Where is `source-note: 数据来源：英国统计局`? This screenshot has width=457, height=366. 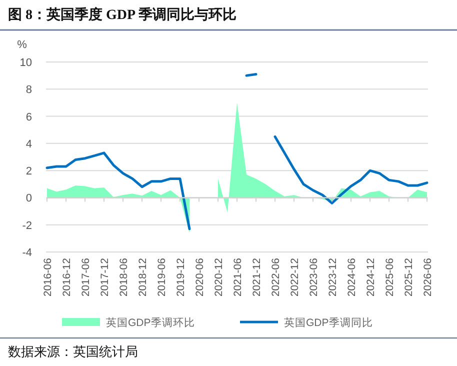 source-note: 数据来源：英国统计局 is located at coordinates (73, 351).